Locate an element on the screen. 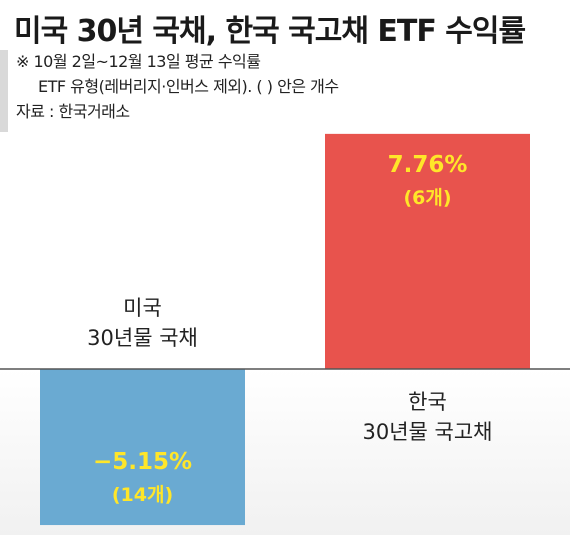 The height and width of the screenshot is (535, 570). notes-accent-bar is located at coordinates (4, 91).